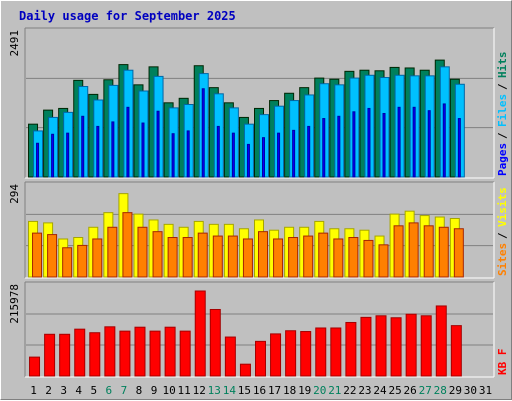  Describe the element at coordinates (334, 390) in the screenshot. I see `x-tick-label: 21` at that location.